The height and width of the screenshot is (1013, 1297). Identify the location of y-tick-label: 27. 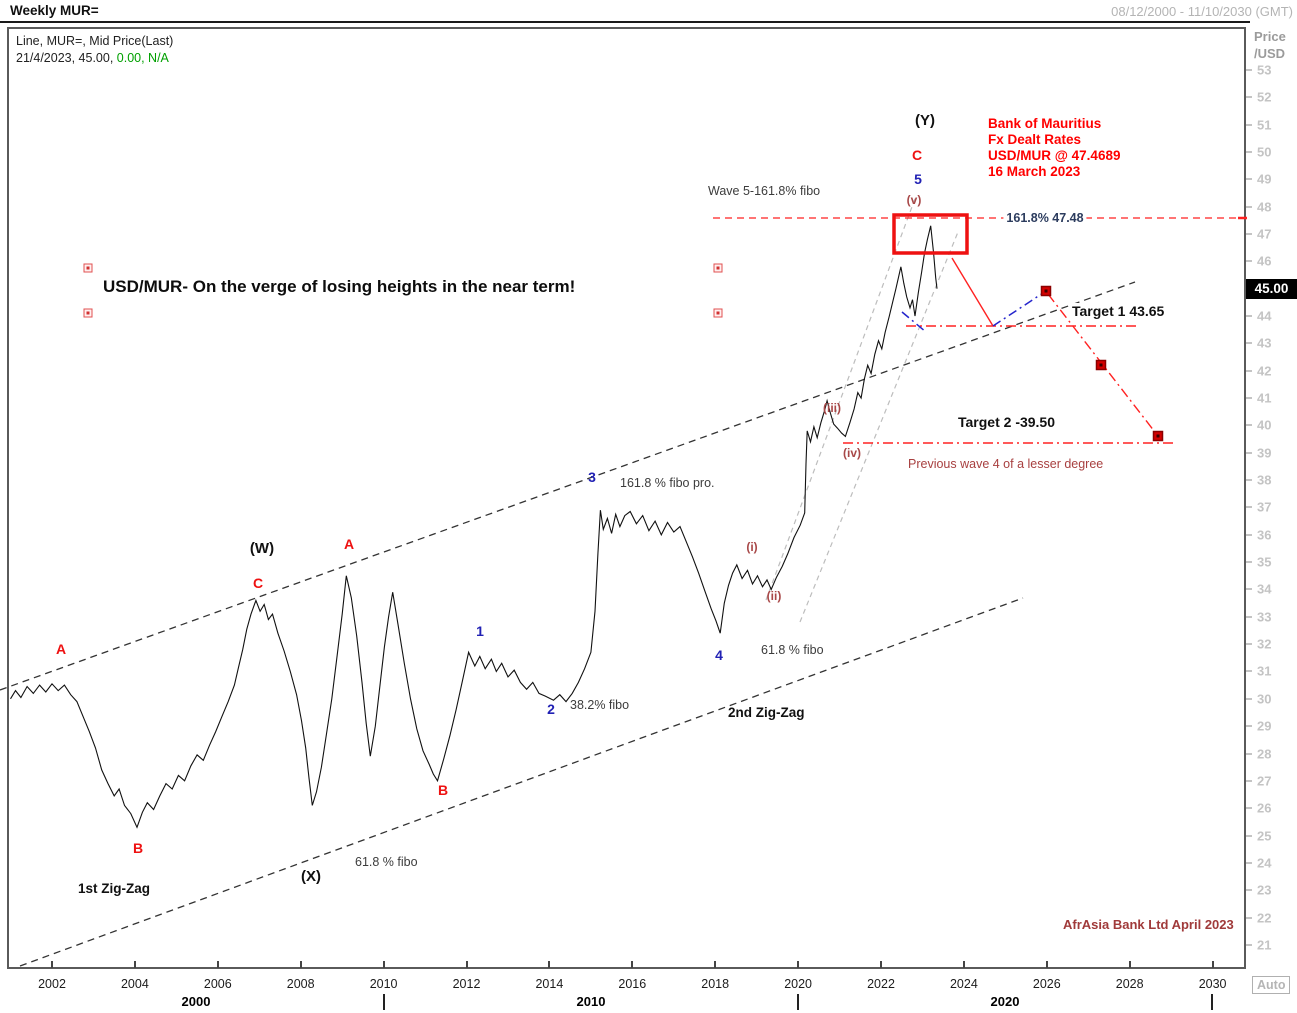
(1264, 781).